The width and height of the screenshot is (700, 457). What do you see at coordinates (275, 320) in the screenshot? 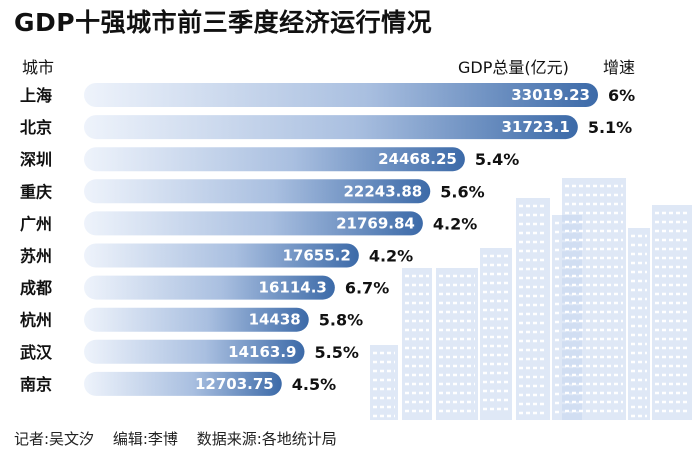
I see `gdp-value-label: 14438` at bounding box center [275, 320].